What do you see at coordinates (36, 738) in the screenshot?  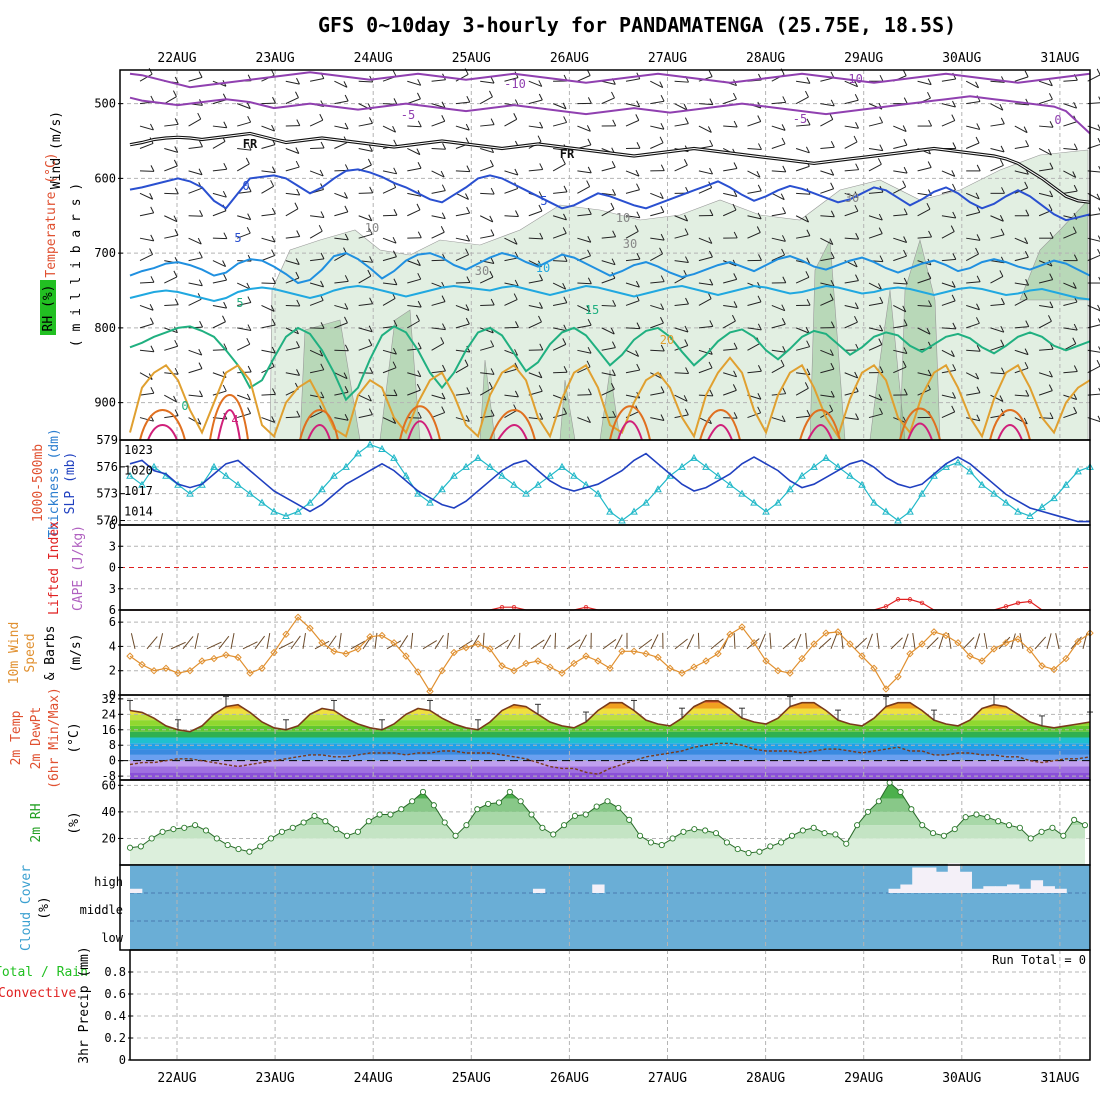 I see `dewpt-label: 2m DewPt` at bounding box center [36, 738].